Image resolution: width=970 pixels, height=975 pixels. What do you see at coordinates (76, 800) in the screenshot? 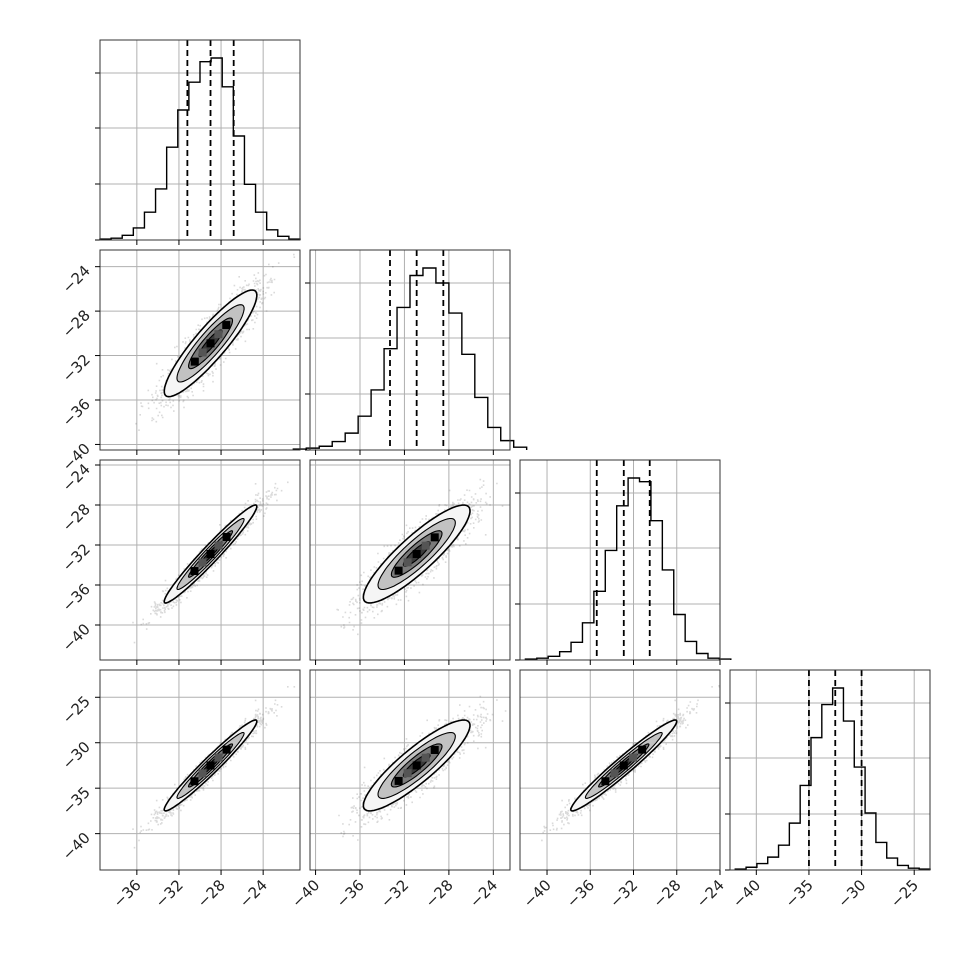
I see `y-tick-label: −35` at bounding box center [76, 800].